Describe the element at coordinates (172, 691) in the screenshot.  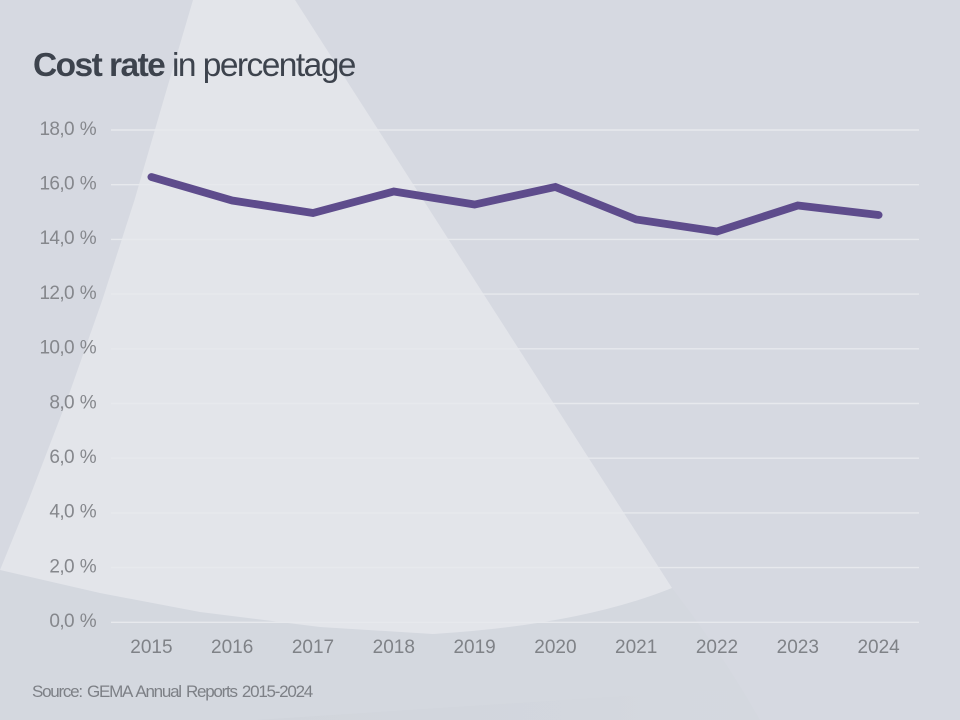
I see `svg-text:Source: GEMA Annual Reports 20: Source: GEMA Annual Reports 2015-2024` at that location.